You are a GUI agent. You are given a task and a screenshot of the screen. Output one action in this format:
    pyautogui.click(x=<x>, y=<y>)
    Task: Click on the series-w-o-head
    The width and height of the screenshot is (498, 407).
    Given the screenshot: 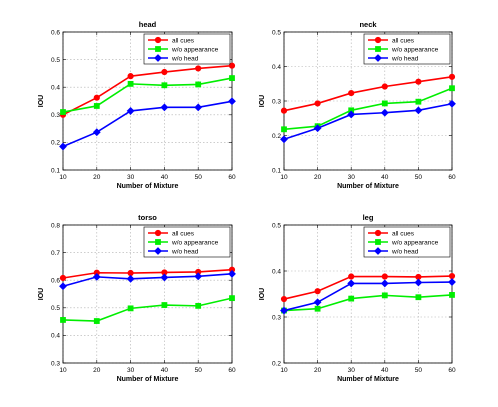 What is the action you would take?
    pyautogui.click(x=147, y=124)
    